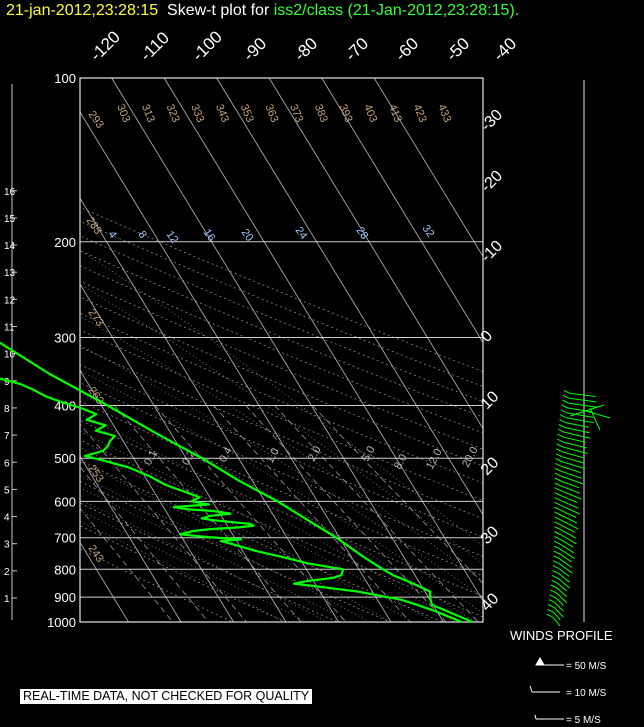 This screenshot has height=727, width=644. What do you see at coordinates (65, 78) in the screenshot?
I see `pressure-tick-label: 100` at bounding box center [65, 78].